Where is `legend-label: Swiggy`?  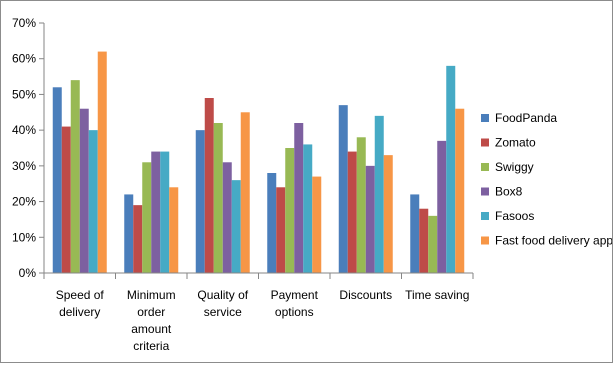 legend-label: Swiggy is located at coordinates (514, 167).